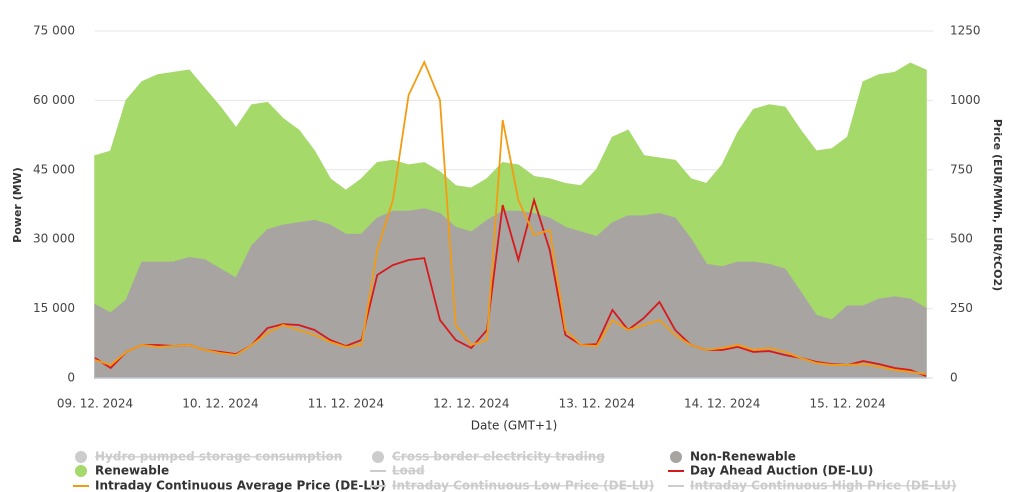 This screenshot has height=492, width=1017. What do you see at coordinates (498, 457) in the screenshot?
I see `legend-item: Cross border electricity trading` at bounding box center [498, 457].